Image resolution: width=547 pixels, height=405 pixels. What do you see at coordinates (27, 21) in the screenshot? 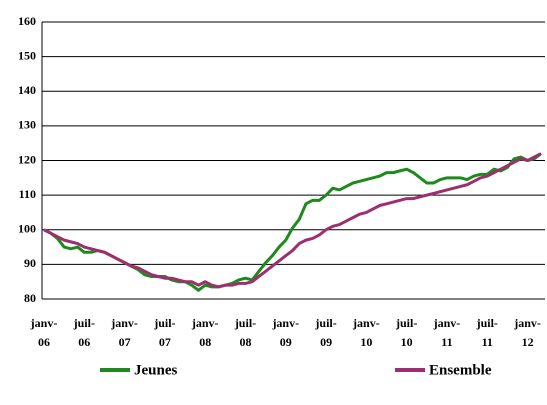
I see `y-tick-label: 160` at bounding box center [27, 21].